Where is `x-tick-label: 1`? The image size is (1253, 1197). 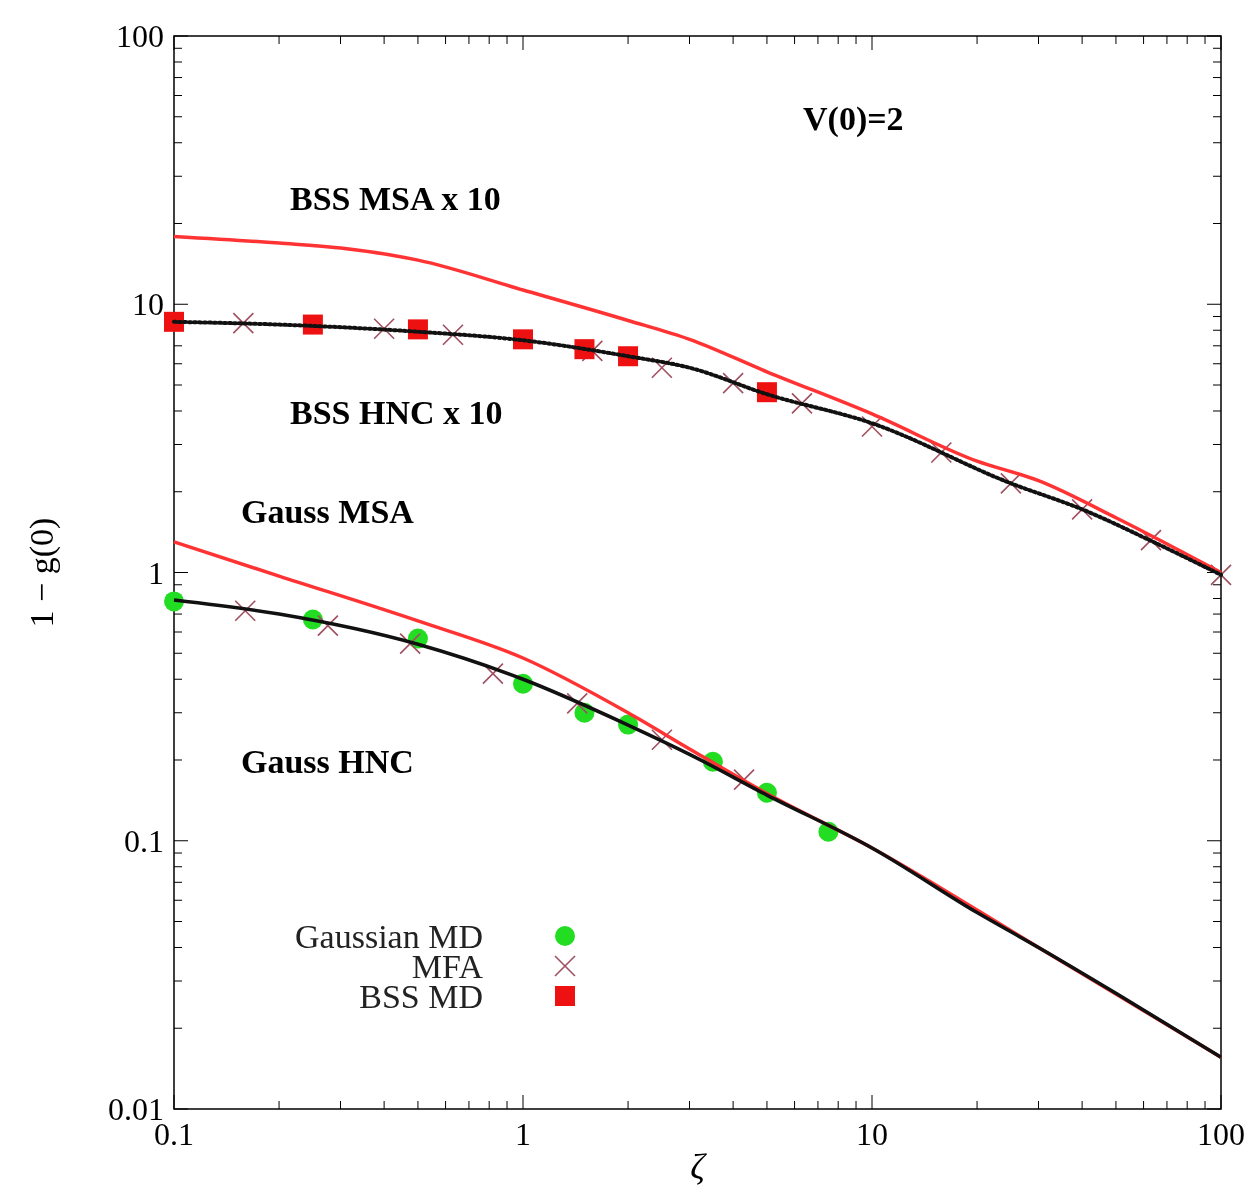 x-tick-label: 1 is located at coordinates (523, 1134).